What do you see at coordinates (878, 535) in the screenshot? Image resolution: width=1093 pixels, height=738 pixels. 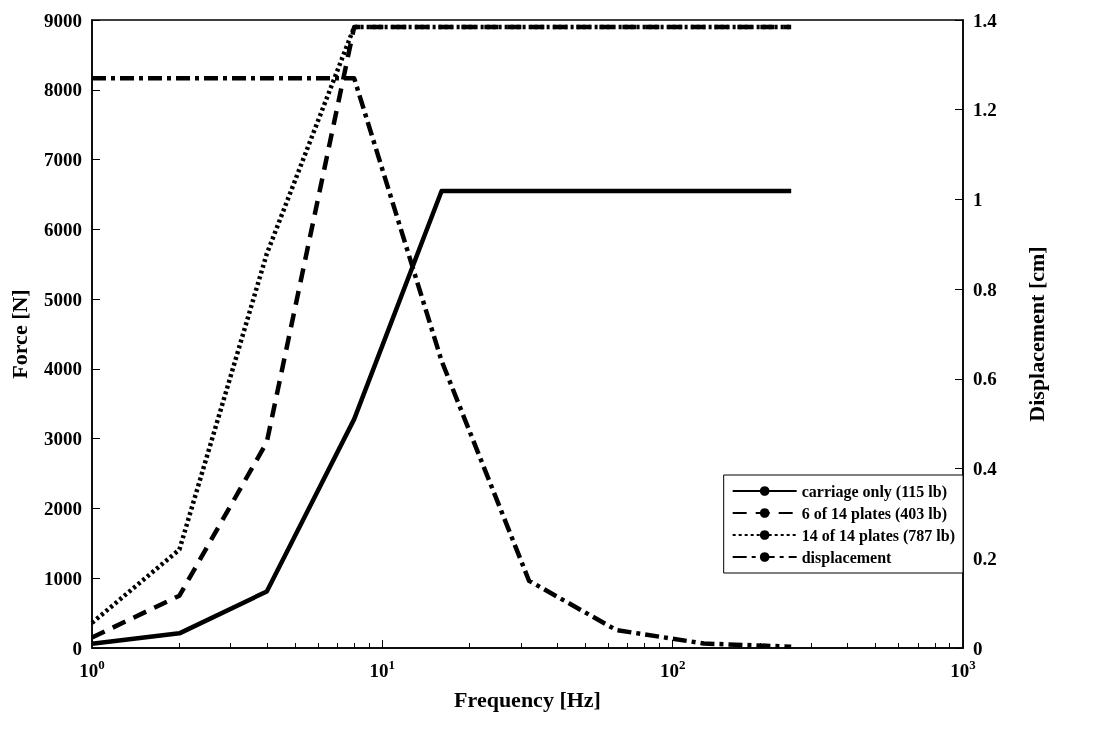 I see `legend-label: 14 of 14 plates (787 lb)` at bounding box center [878, 535].